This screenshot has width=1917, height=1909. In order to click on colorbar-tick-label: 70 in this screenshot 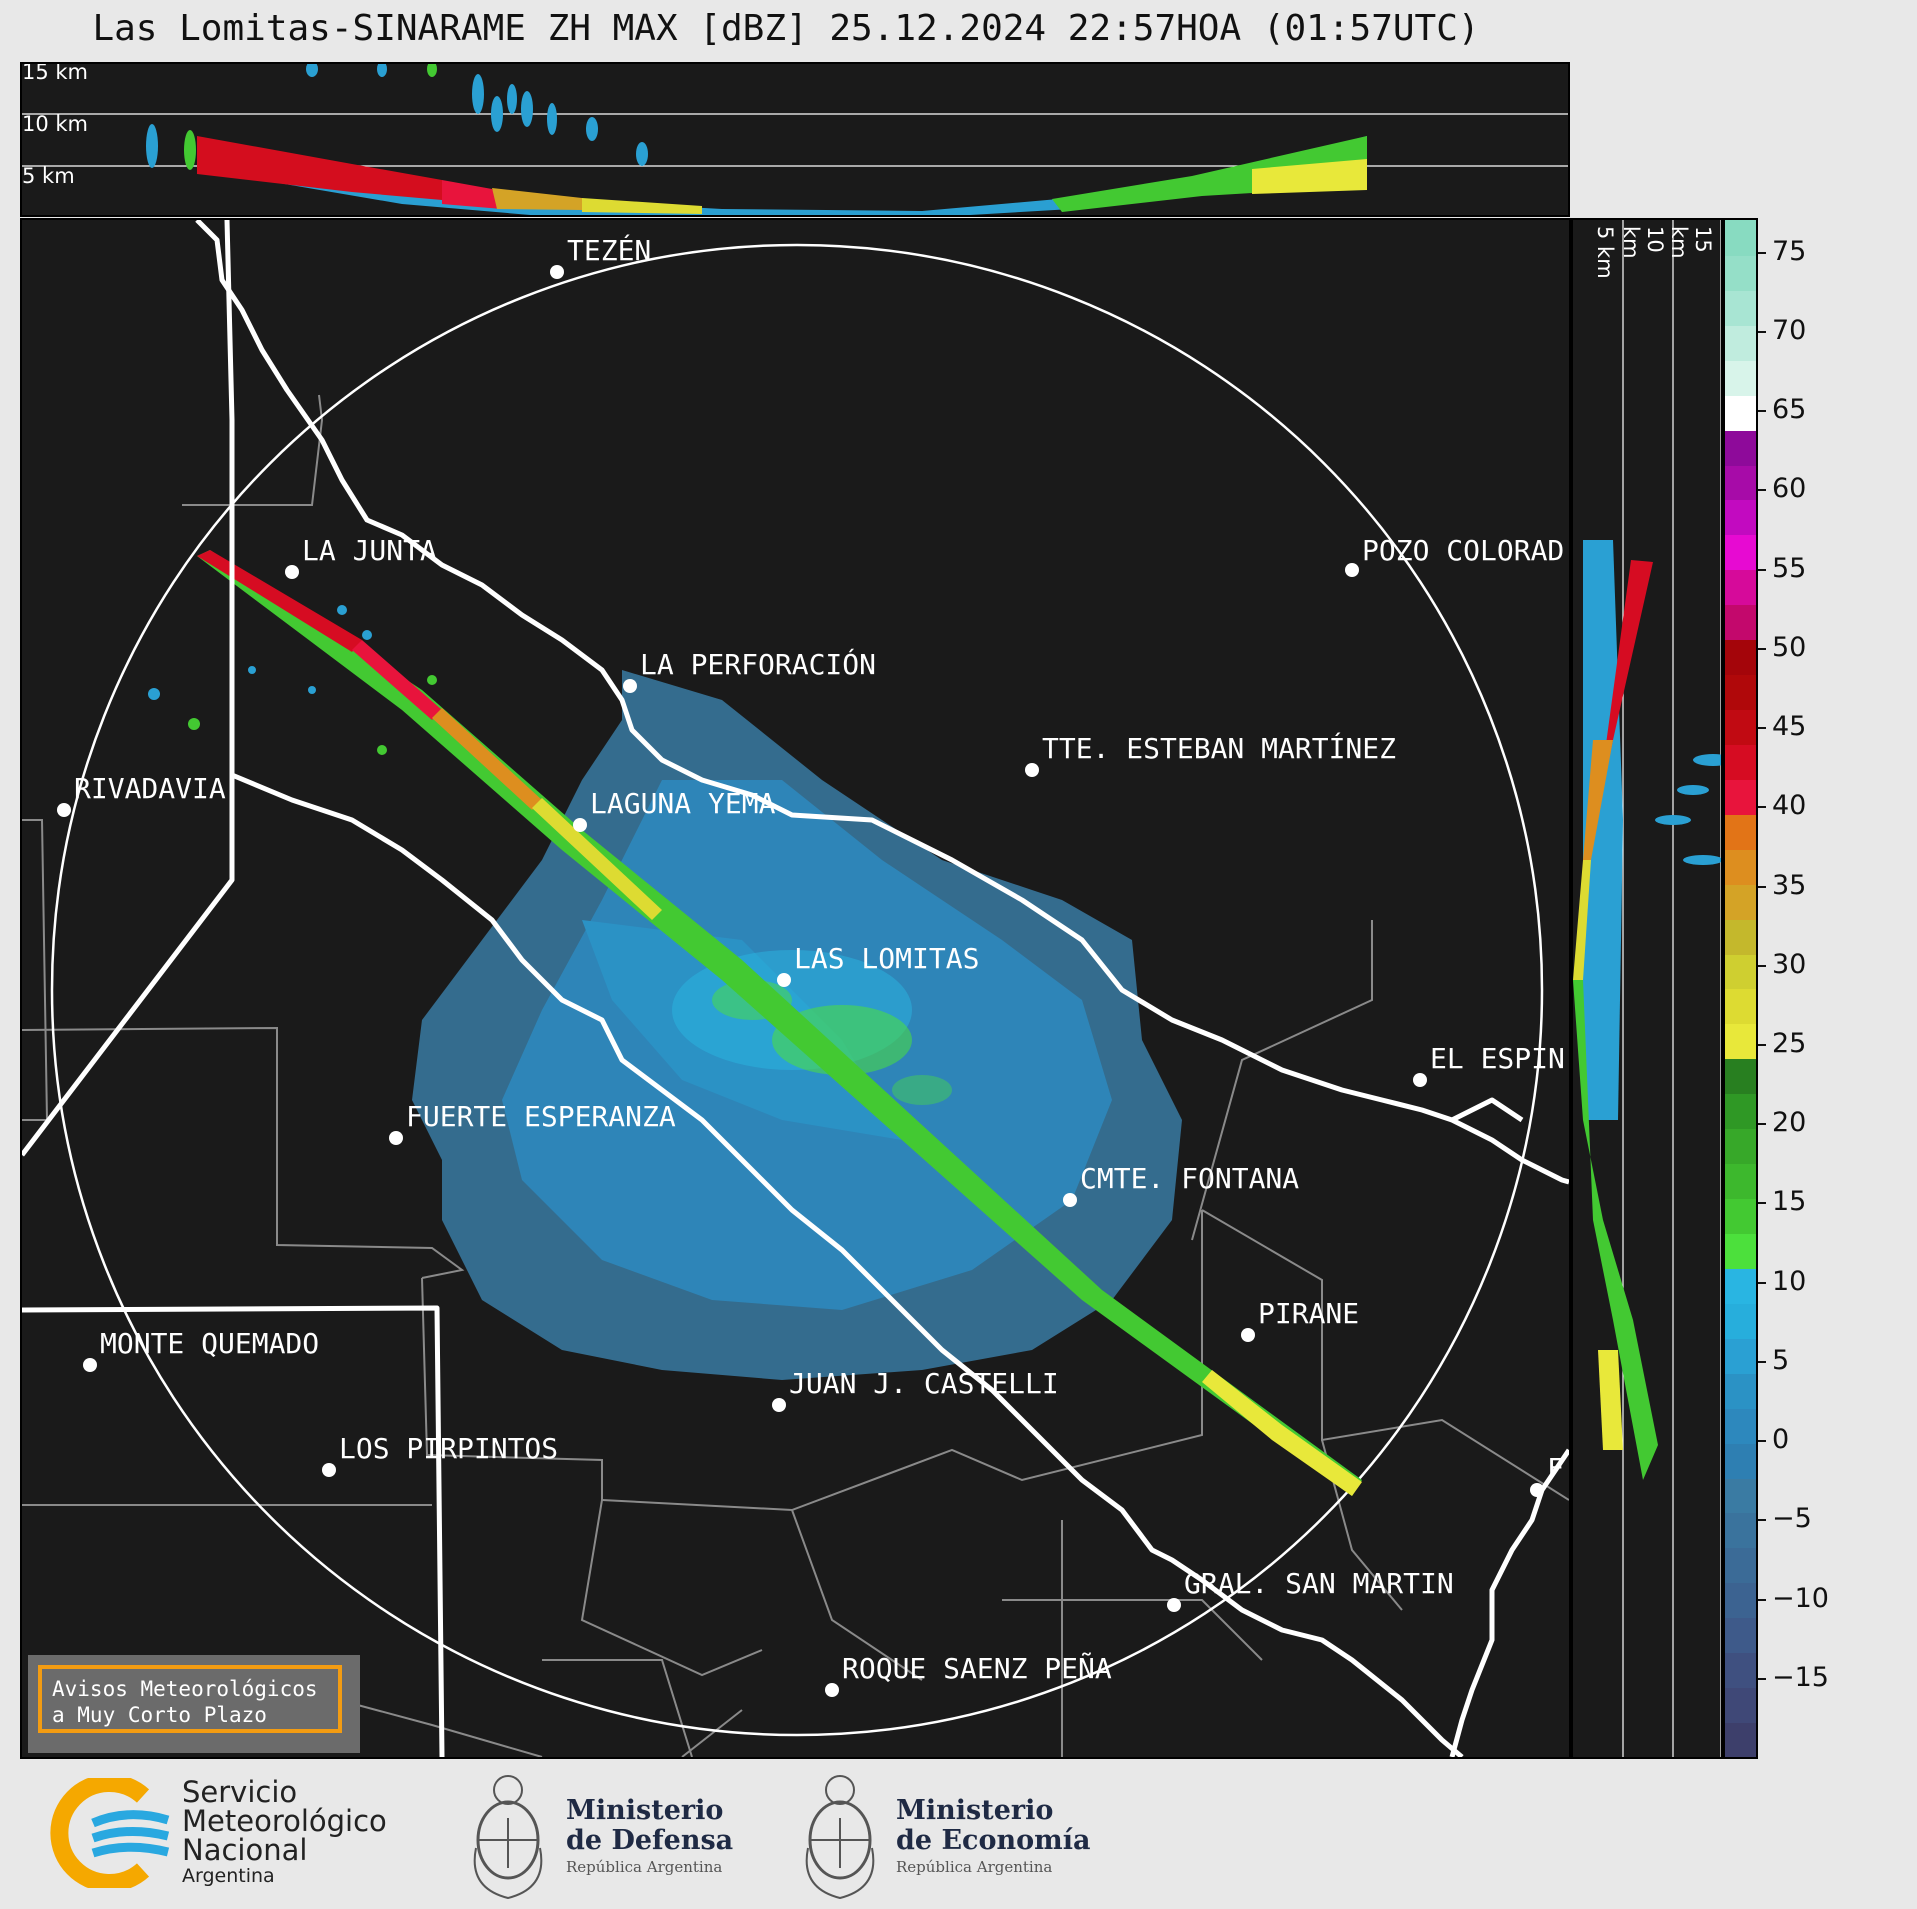, I will do `click(1789, 330)`.